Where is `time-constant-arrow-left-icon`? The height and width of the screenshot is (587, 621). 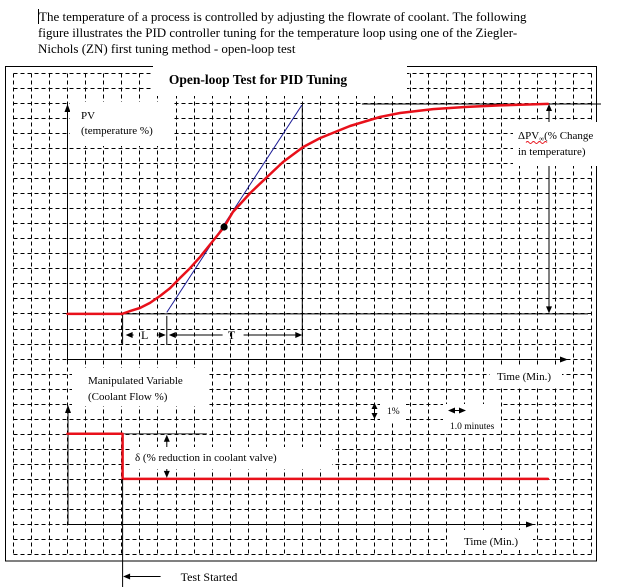
time-constant-arrow-left-icon is located at coordinates (172, 335).